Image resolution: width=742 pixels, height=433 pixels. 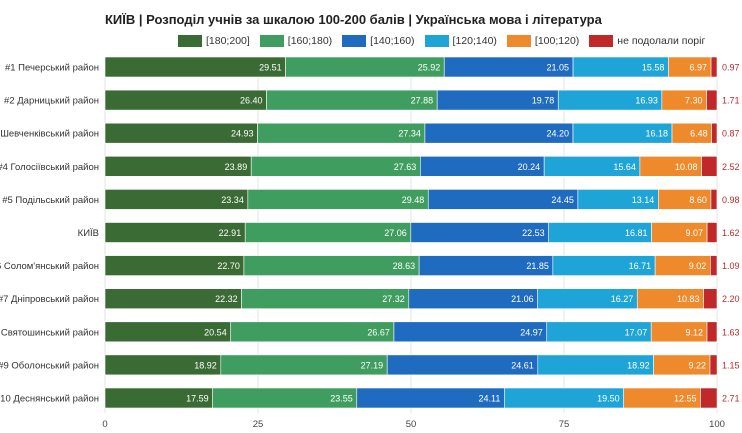 I want to click on data-label: 24.45, so click(x=562, y=200).